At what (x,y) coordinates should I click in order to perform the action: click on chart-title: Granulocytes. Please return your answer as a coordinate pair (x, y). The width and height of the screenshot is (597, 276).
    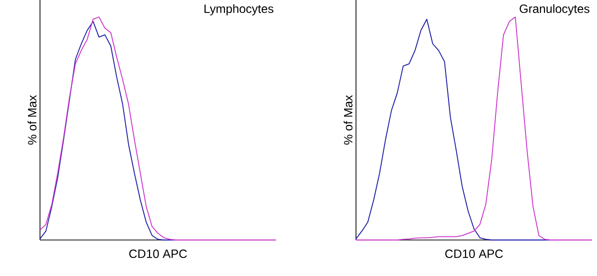
    Looking at the image, I should click on (555, 10).